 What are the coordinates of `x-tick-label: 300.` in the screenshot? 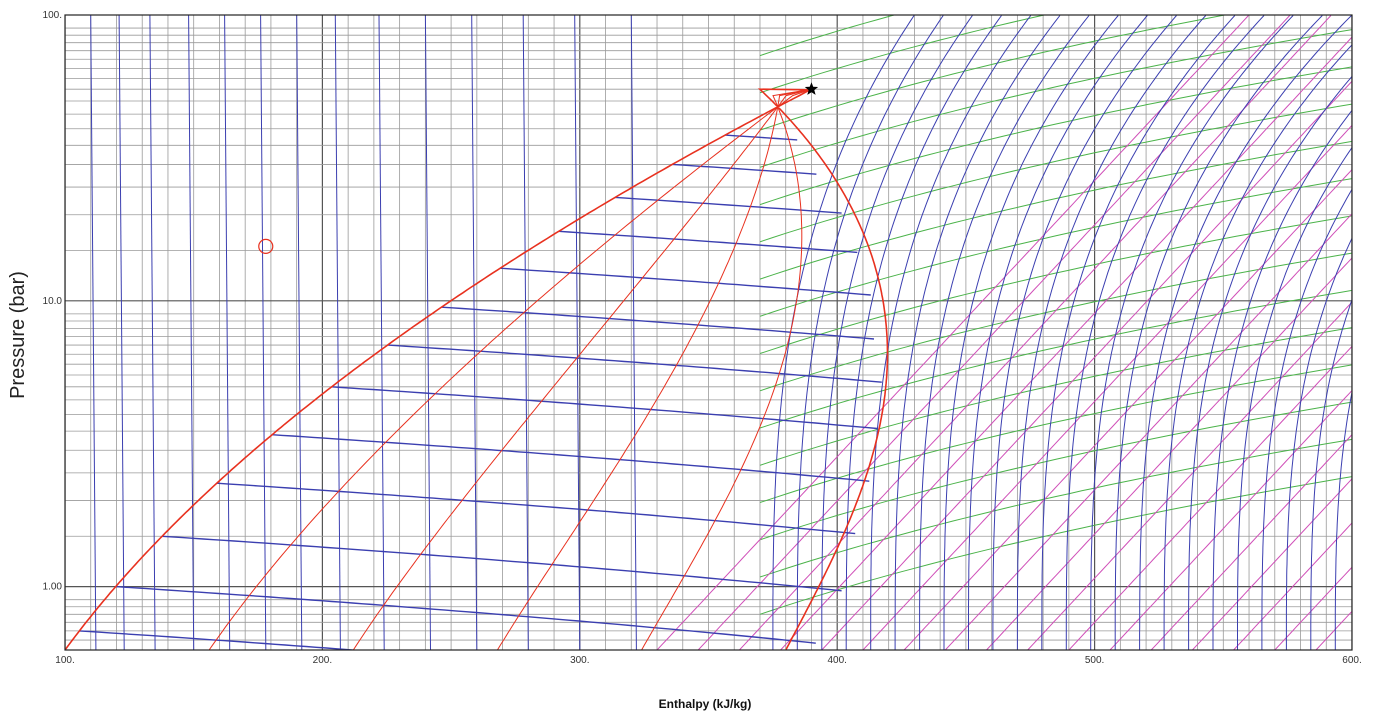 It's located at (579, 660).